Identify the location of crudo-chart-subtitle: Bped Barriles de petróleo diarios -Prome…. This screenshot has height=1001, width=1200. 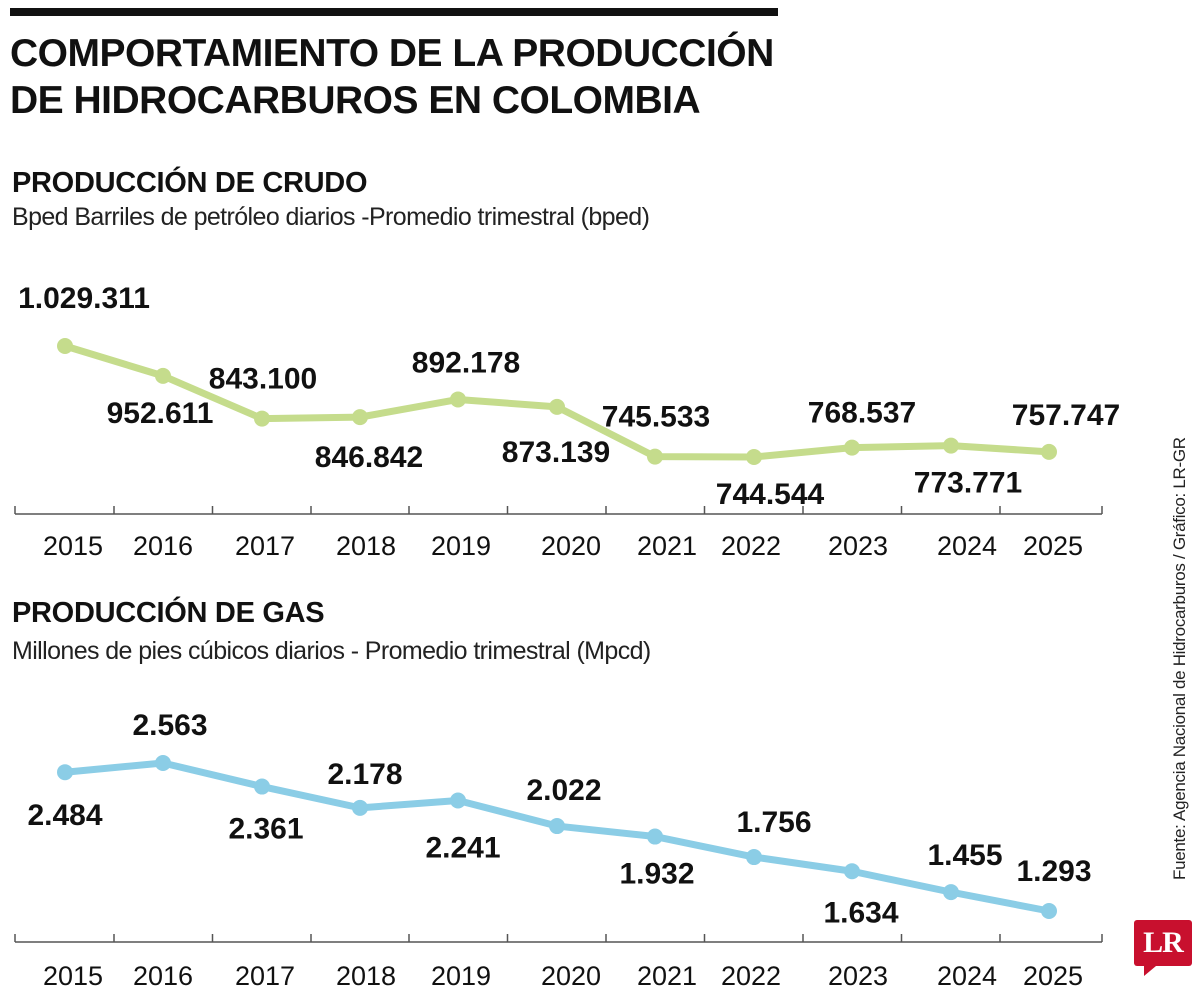
(331, 217).